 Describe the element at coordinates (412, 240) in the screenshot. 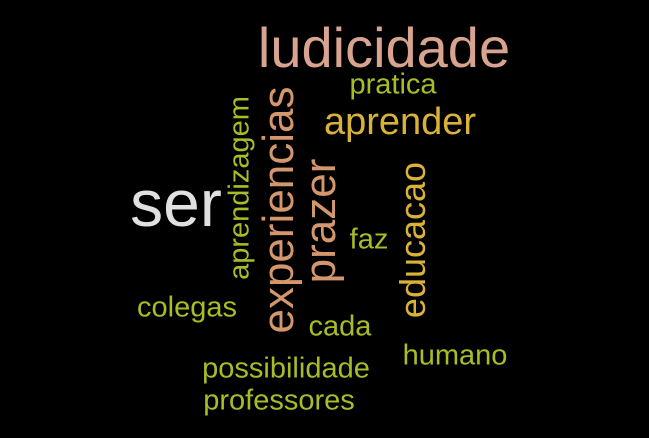

I see `word-educacao: educacao` at that location.